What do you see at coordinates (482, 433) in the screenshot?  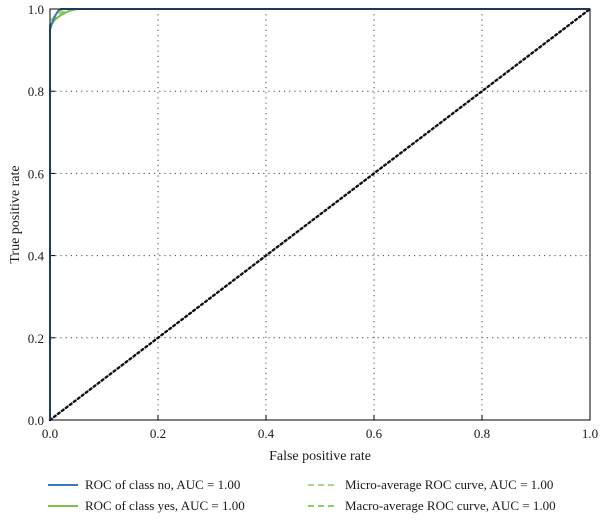 I see `x-tick-label: 0.8` at bounding box center [482, 433].